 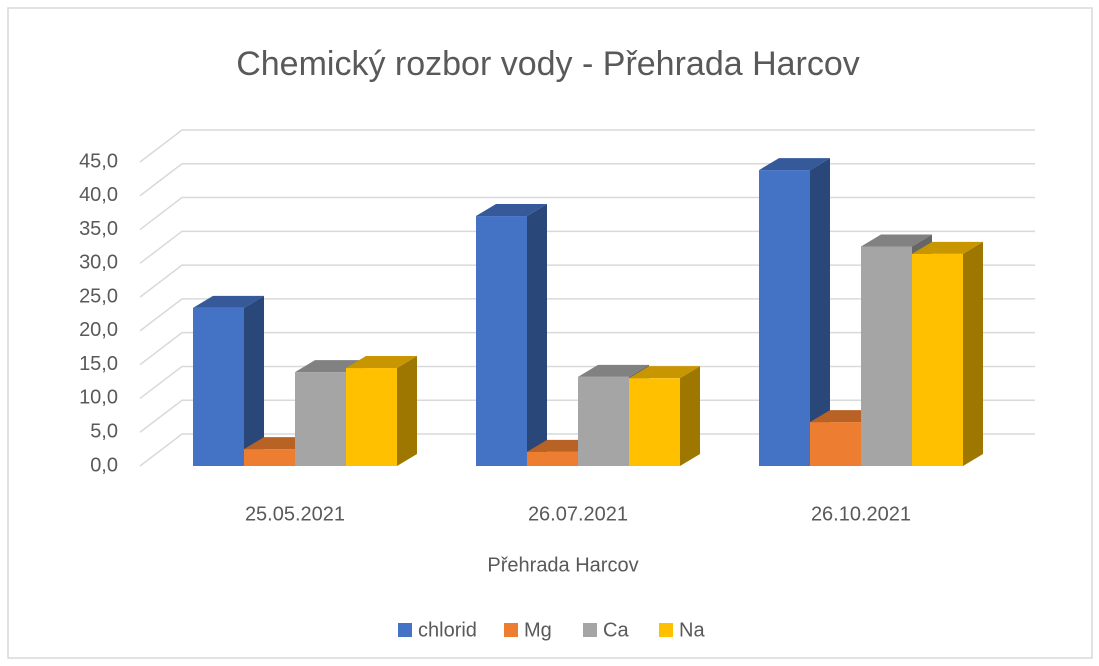 I want to click on x-tick-label: 26.10.2021, so click(x=861, y=514).